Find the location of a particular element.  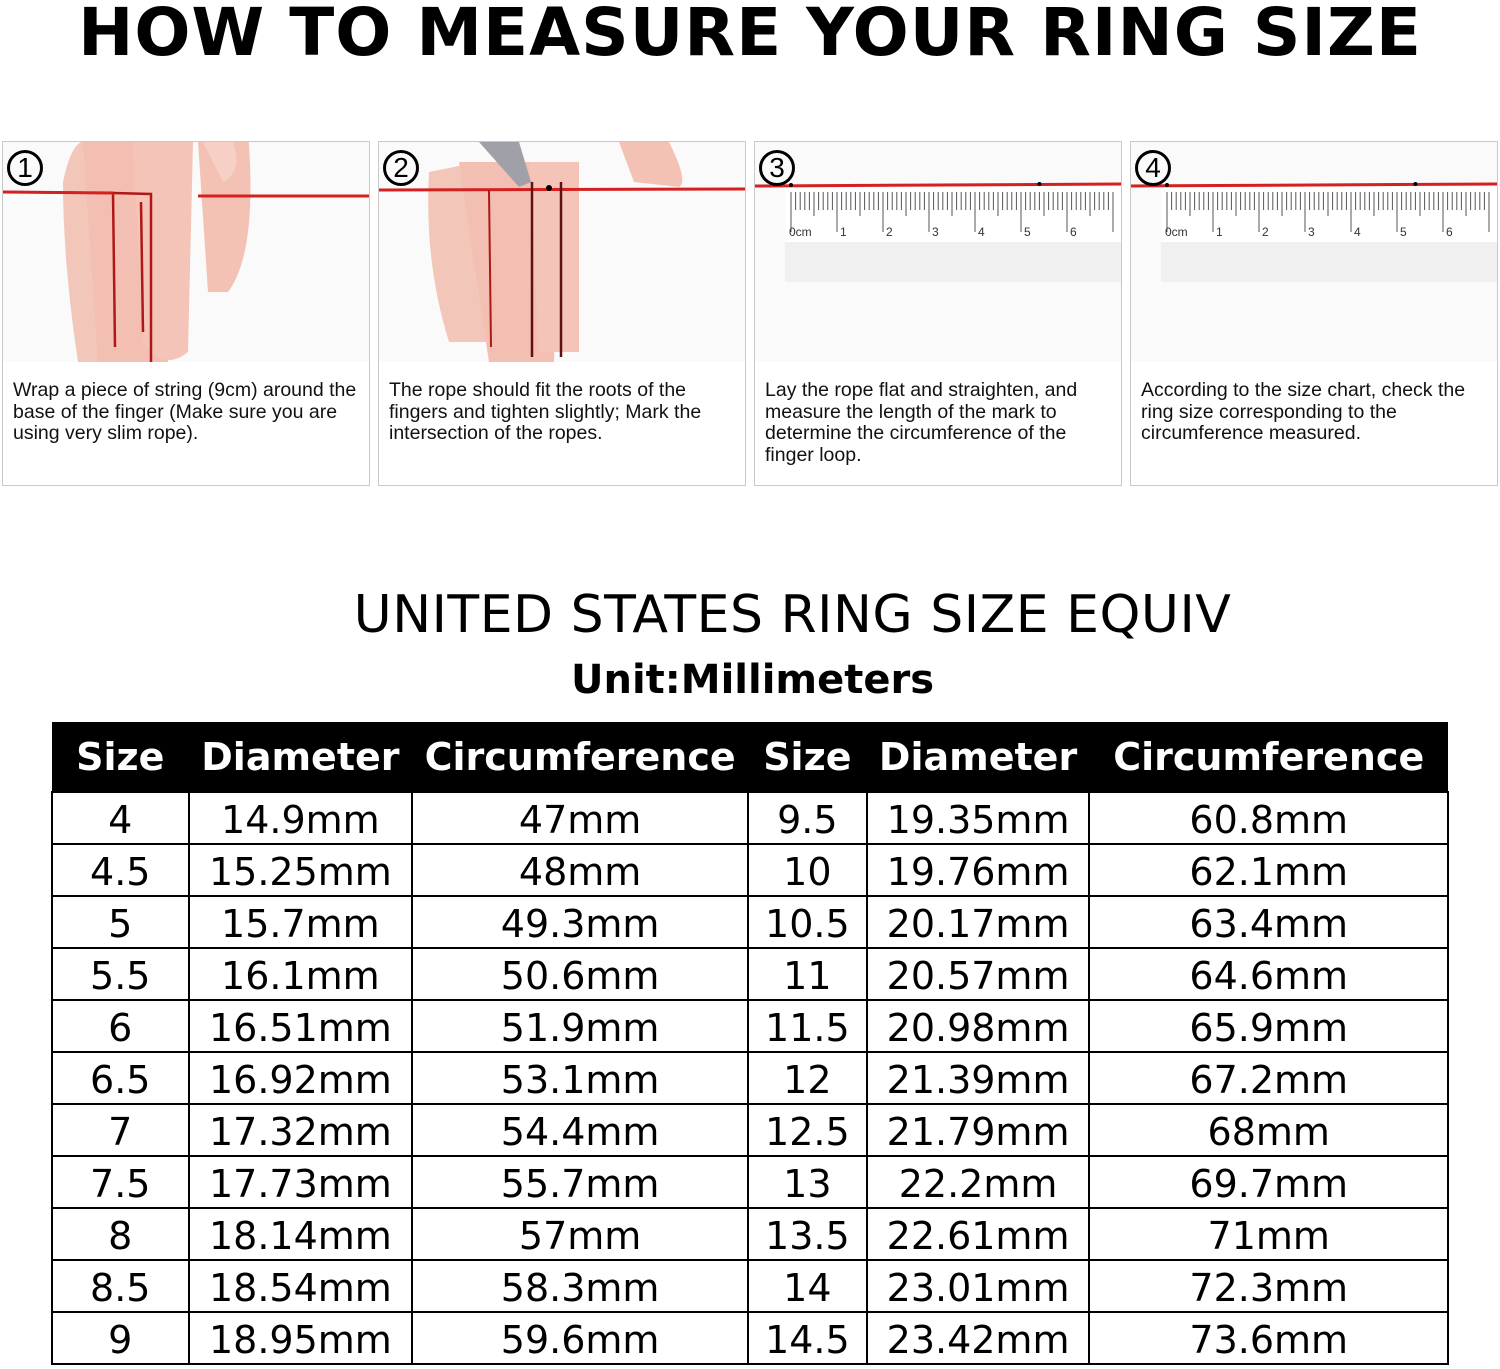

table-row: 5.5 16.1mm 50.6mm 11 20.57mm 64.6mm is located at coordinates (750, 974).